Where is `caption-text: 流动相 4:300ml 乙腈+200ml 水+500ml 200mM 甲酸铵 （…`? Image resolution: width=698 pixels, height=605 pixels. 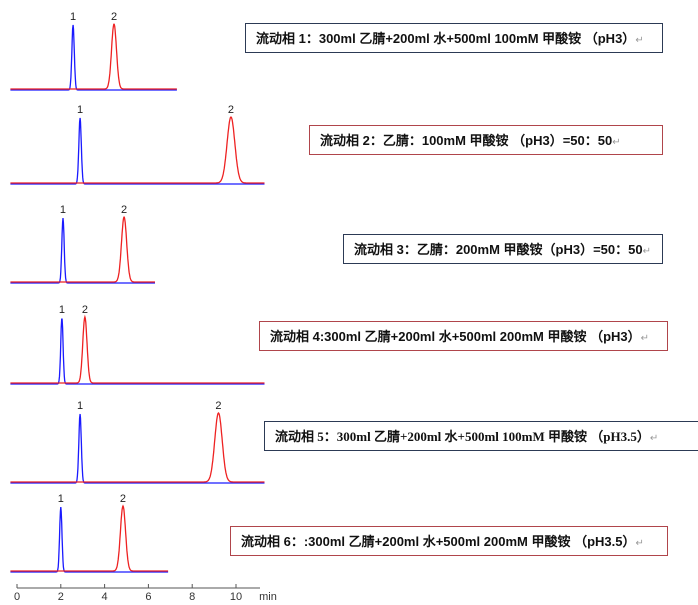 caption-text: 流动相 4:300ml 乙腈+200ml 水+500ml 200mM 甲酸铵 （… is located at coordinates (455, 336).